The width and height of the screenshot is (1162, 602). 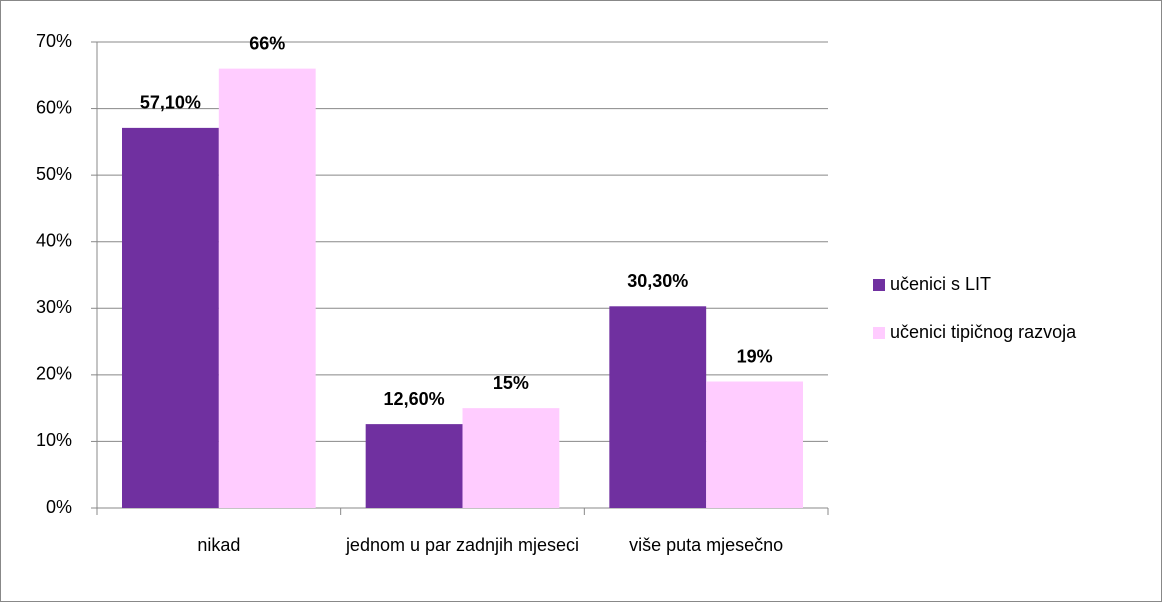 I want to click on y-tick-label: 60%, so click(x=54, y=107).